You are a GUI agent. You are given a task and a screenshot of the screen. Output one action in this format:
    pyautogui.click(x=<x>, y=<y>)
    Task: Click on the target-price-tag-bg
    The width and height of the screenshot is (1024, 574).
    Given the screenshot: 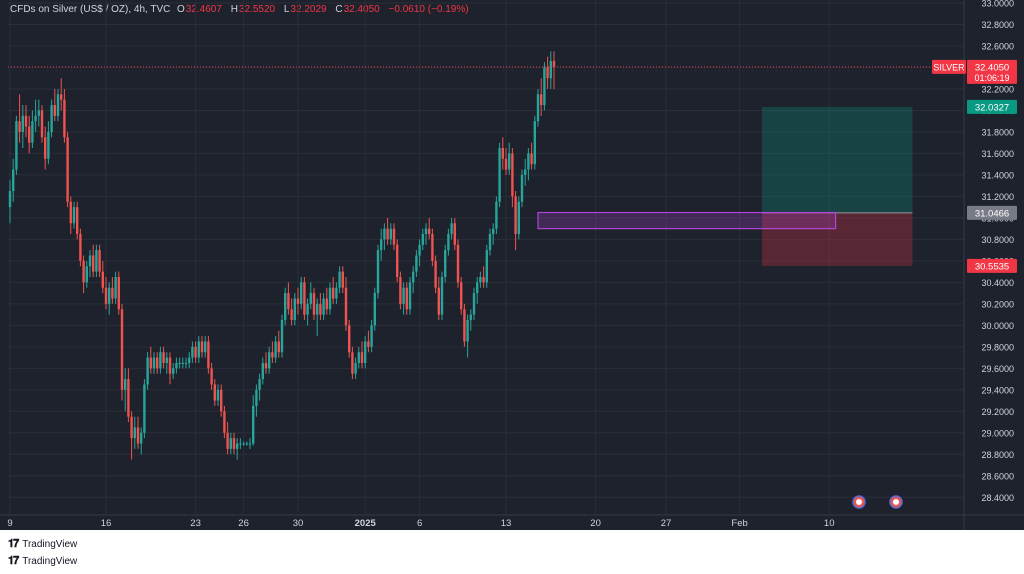 What is the action you would take?
    pyautogui.click(x=992, y=106)
    